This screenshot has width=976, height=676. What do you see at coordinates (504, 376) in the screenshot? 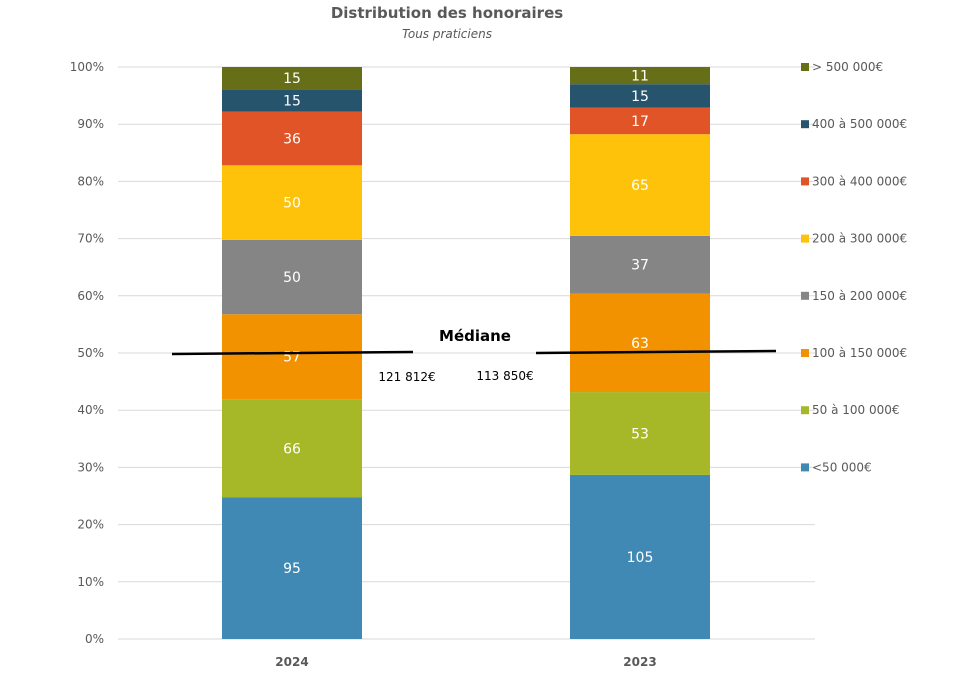
I see `median-value-2023: 113 850€` at bounding box center [504, 376].